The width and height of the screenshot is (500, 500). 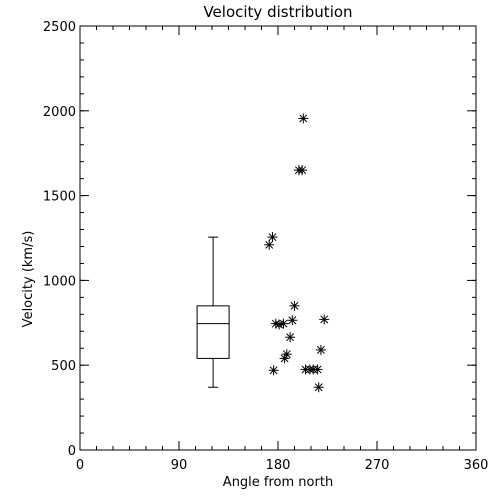 What do you see at coordinates (278, 465) in the screenshot?
I see `x-tick-label: 180` at bounding box center [278, 465].